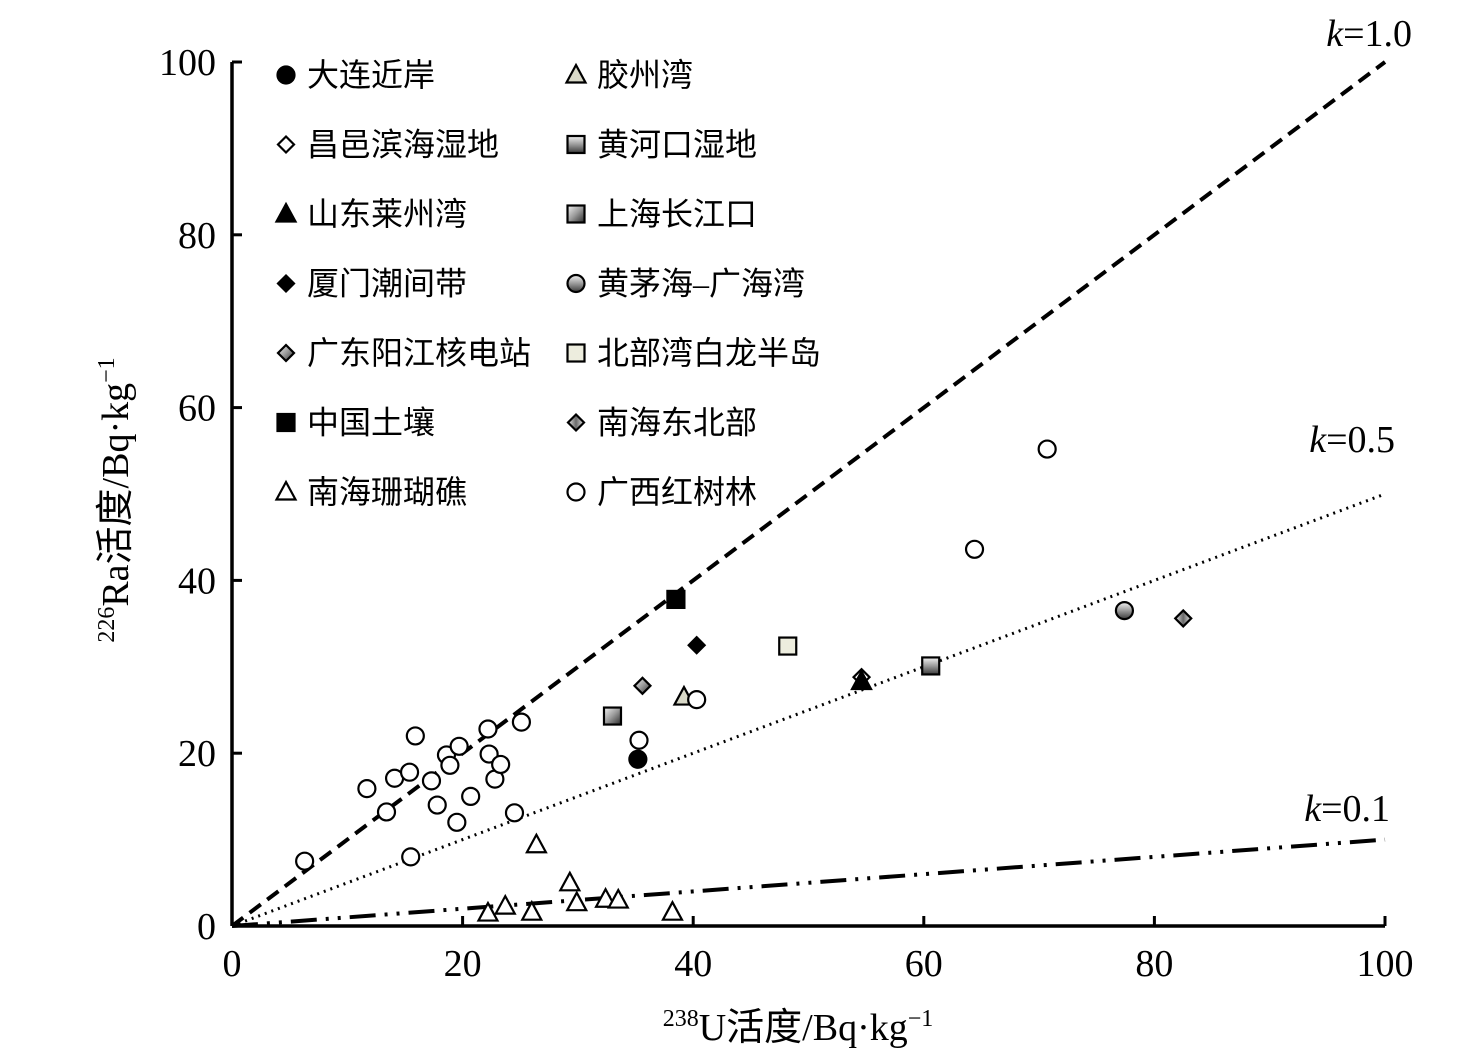 This screenshot has height=1062, width=1476. Describe the element at coordinates (371, 75) in the screenshot. I see `legend-label: 大连近岸` at that location.